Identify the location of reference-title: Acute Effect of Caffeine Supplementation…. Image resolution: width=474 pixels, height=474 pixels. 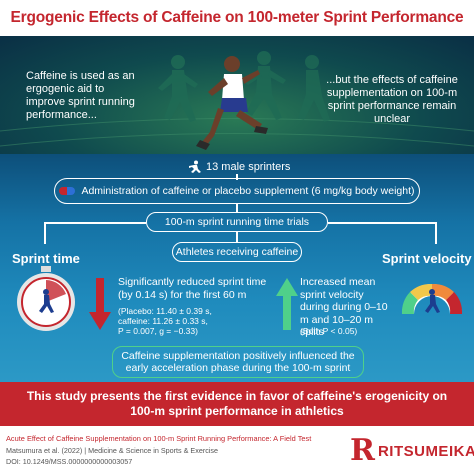
(159, 438).